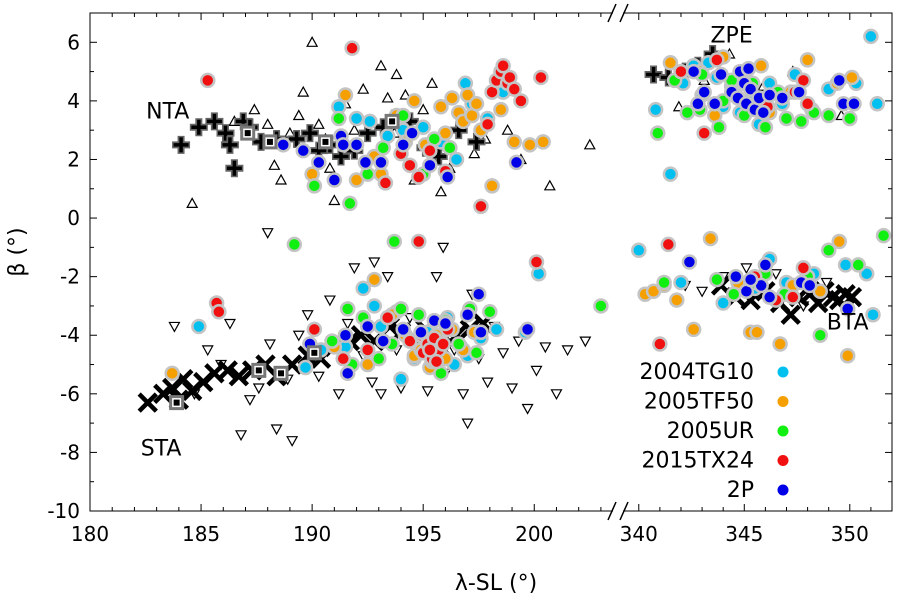 The width and height of the screenshot is (900, 600). What do you see at coordinates (744, 534) in the screenshot?
I see `x-tick-label: 345` at bounding box center [744, 534].